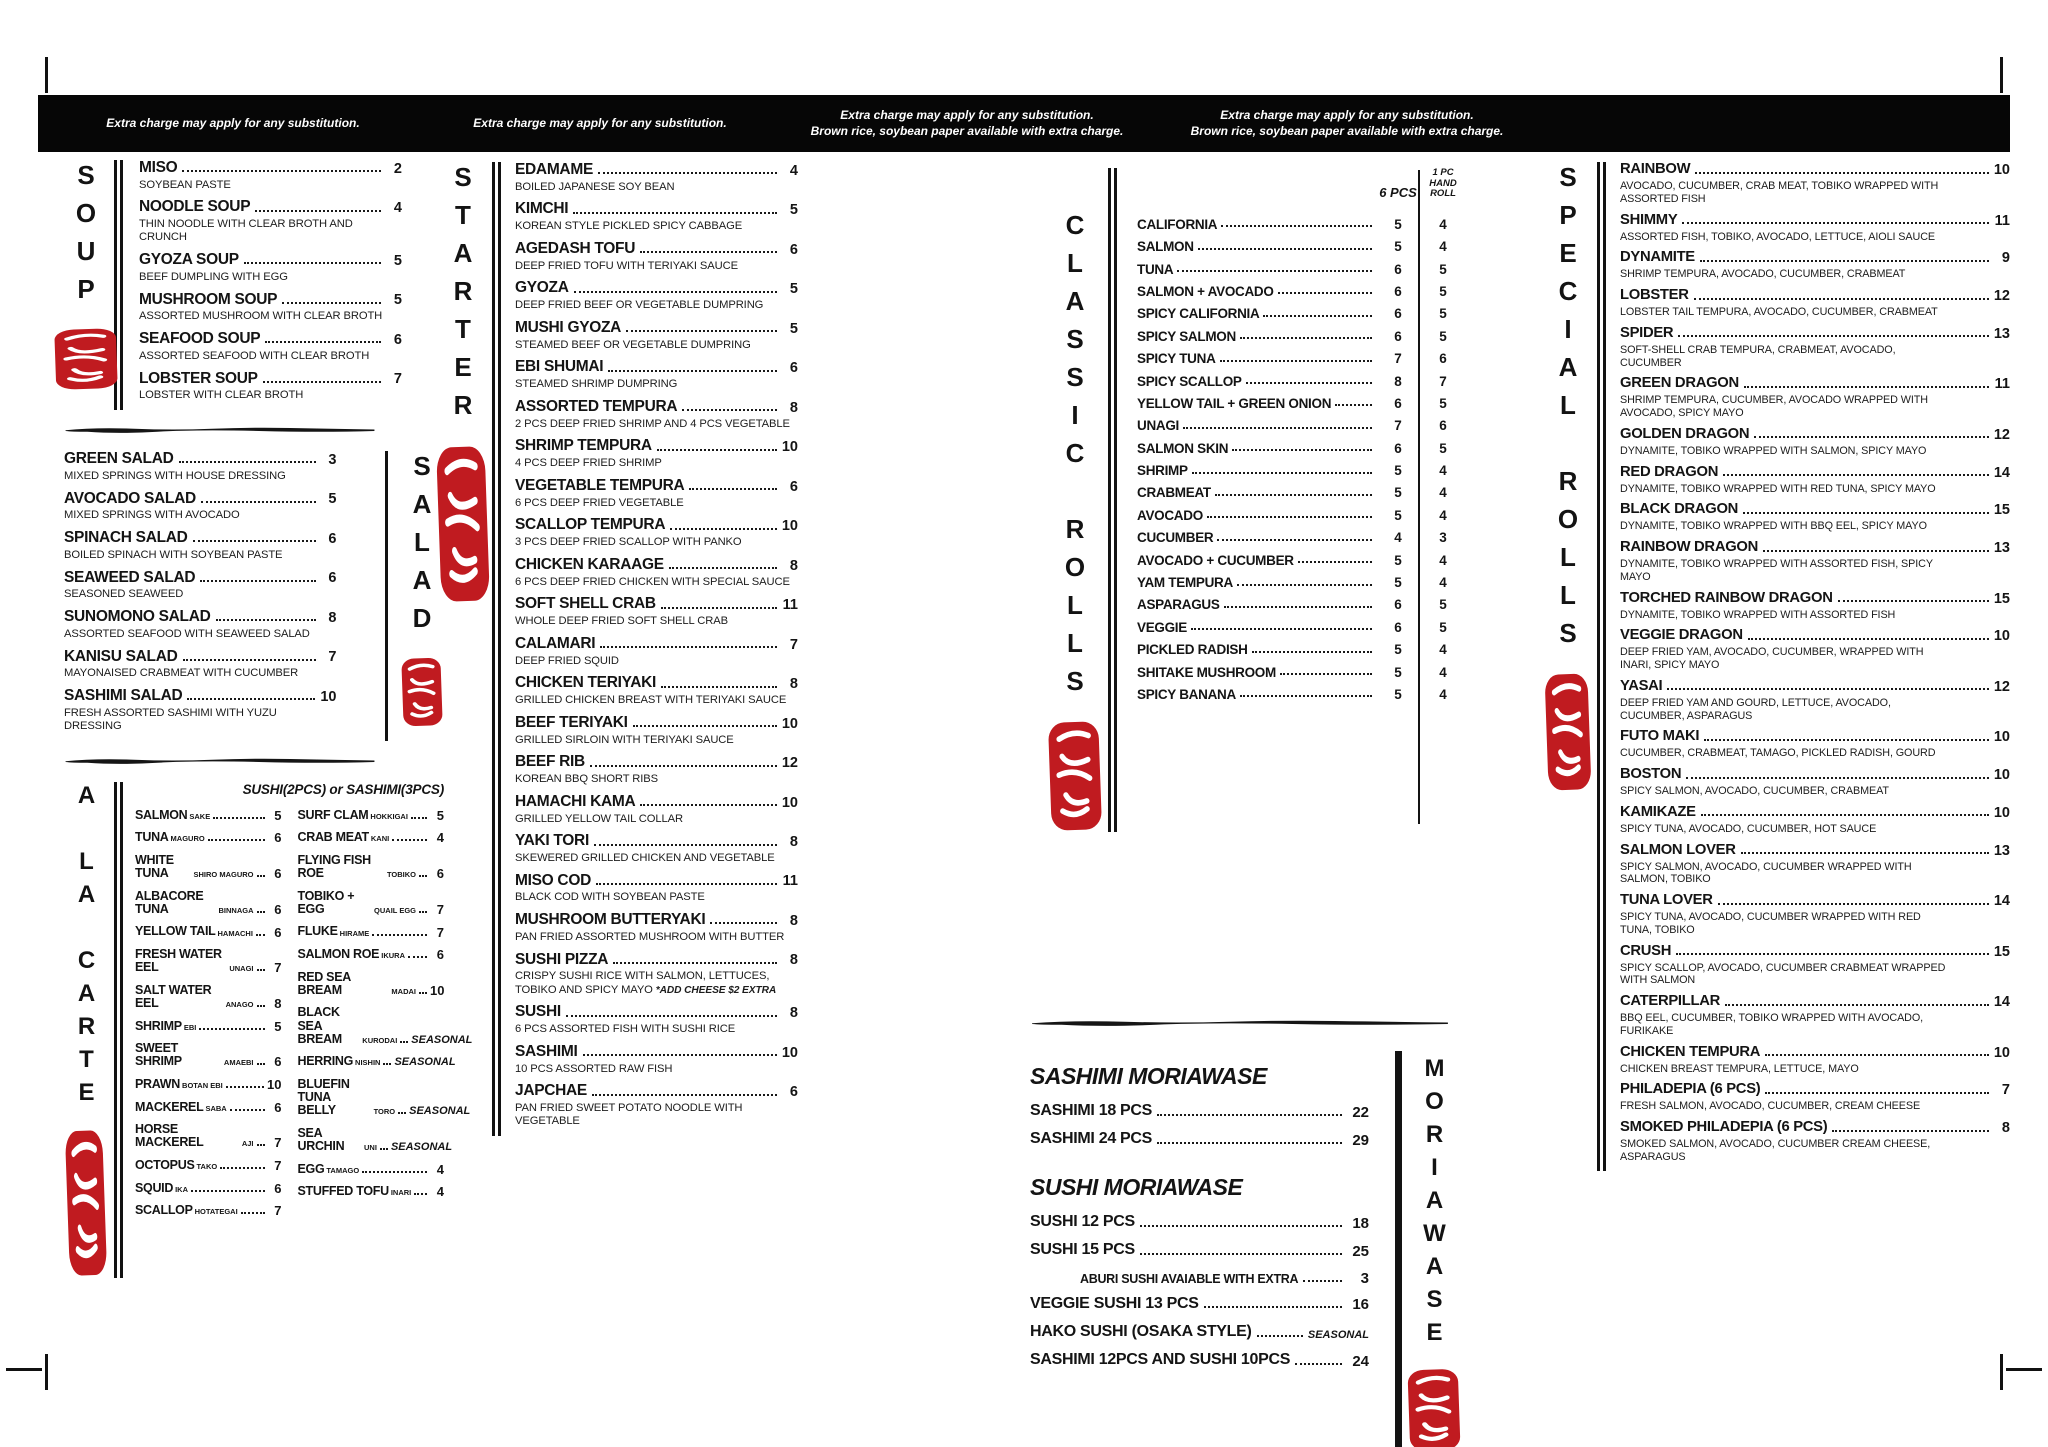 This screenshot has height=1447, width=2048. What do you see at coordinates (1199, 1291) in the screenshot?
I see `sushi-moriawase-items: SUSHI 12 PCS 18 SUSHI 15 PCS 25 ABURI SU` at bounding box center [1199, 1291].